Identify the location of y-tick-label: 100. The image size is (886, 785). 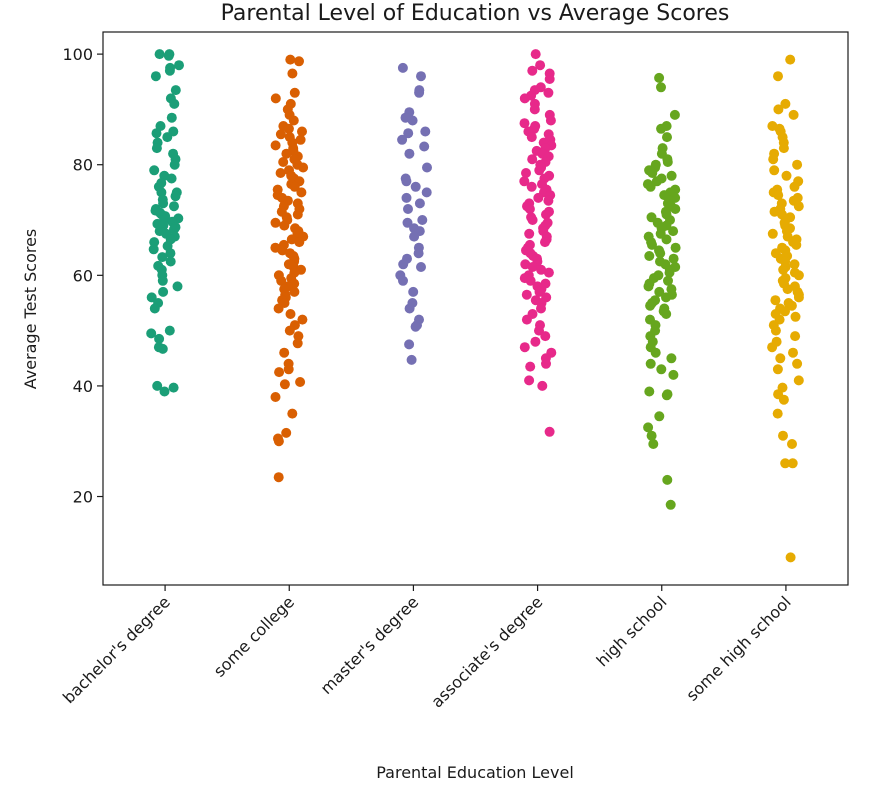
(77, 54).